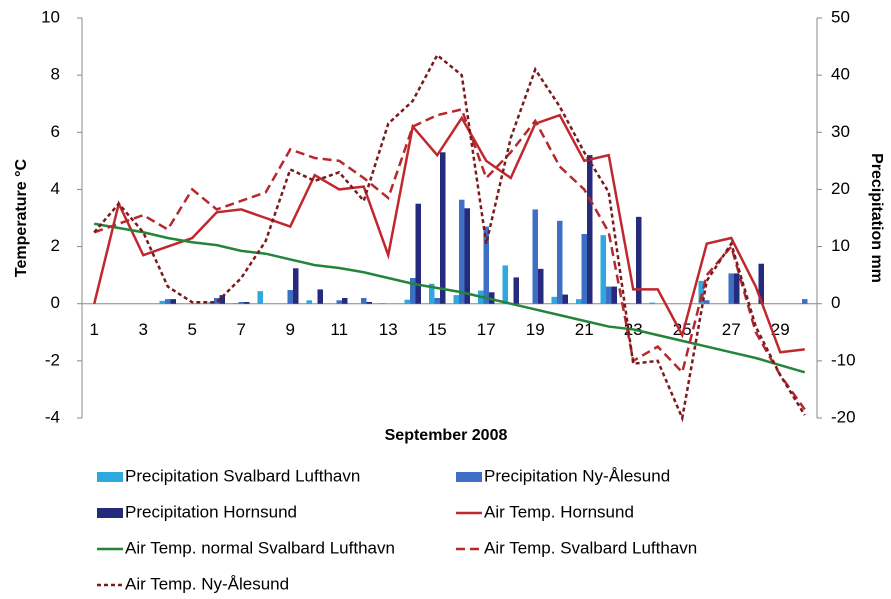 The width and height of the screenshot is (891, 599). Describe the element at coordinates (876, 218) in the screenshot. I see `y2-axis-title: Precipitation mm` at that location.